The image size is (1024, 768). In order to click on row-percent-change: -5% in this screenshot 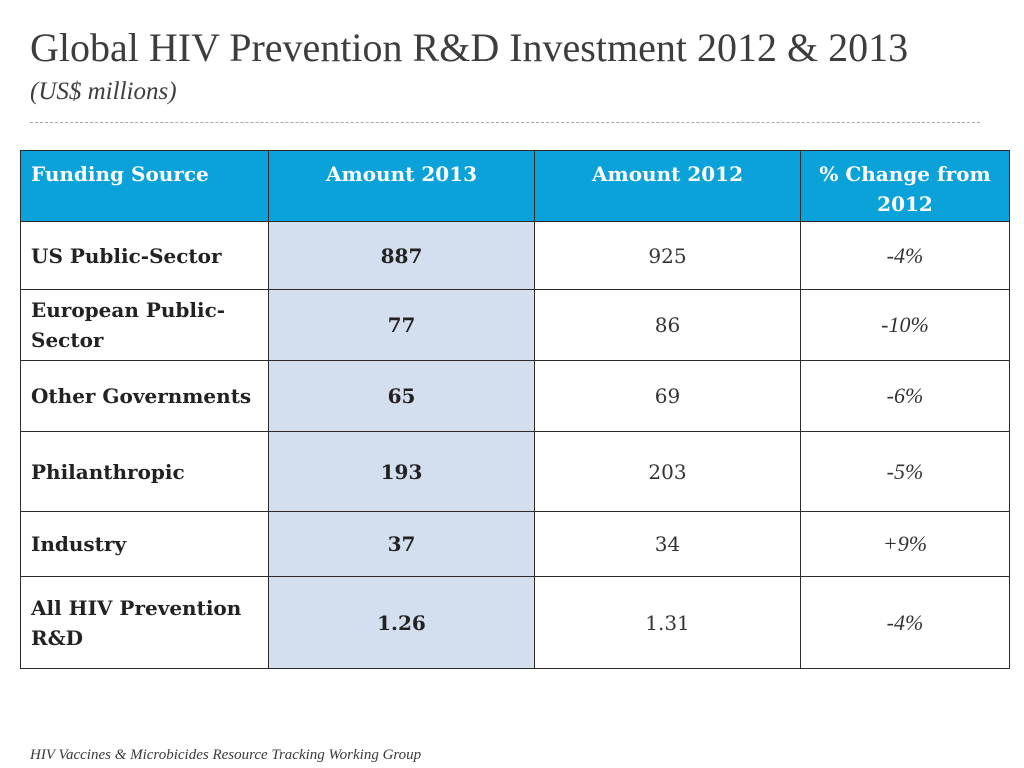, I will do `click(905, 471)`.